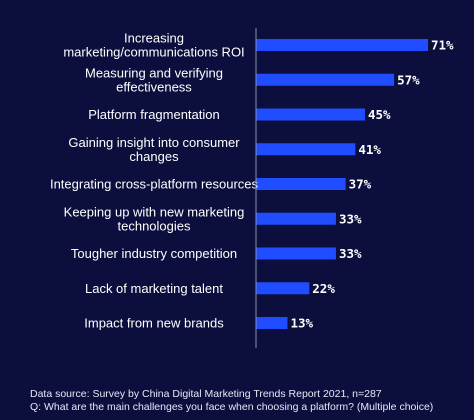 The width and height of the screenshot is (474, 420). I want to click on category-label-line: effectiveness, so click(154, 86).